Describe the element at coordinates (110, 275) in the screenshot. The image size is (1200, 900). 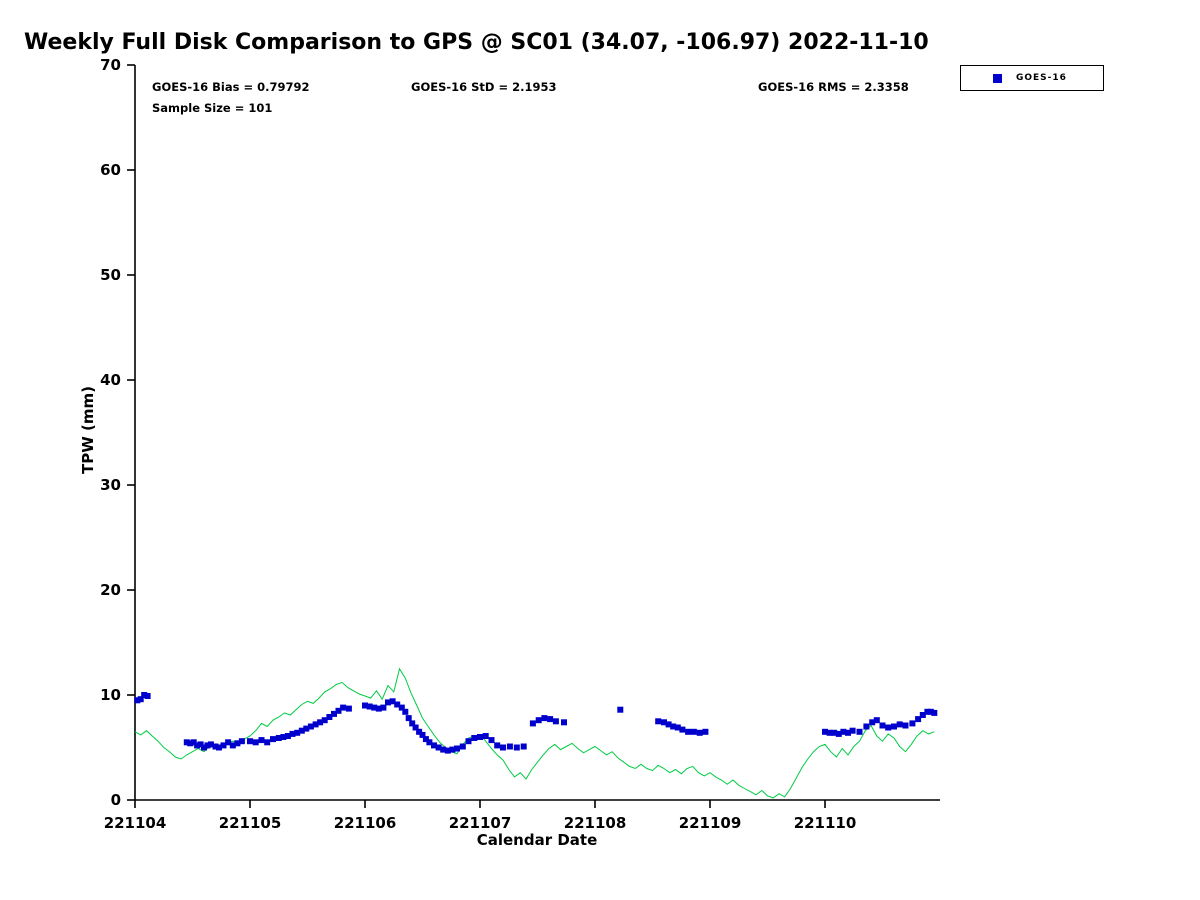
I see `y-tick-label: 50` at that location.